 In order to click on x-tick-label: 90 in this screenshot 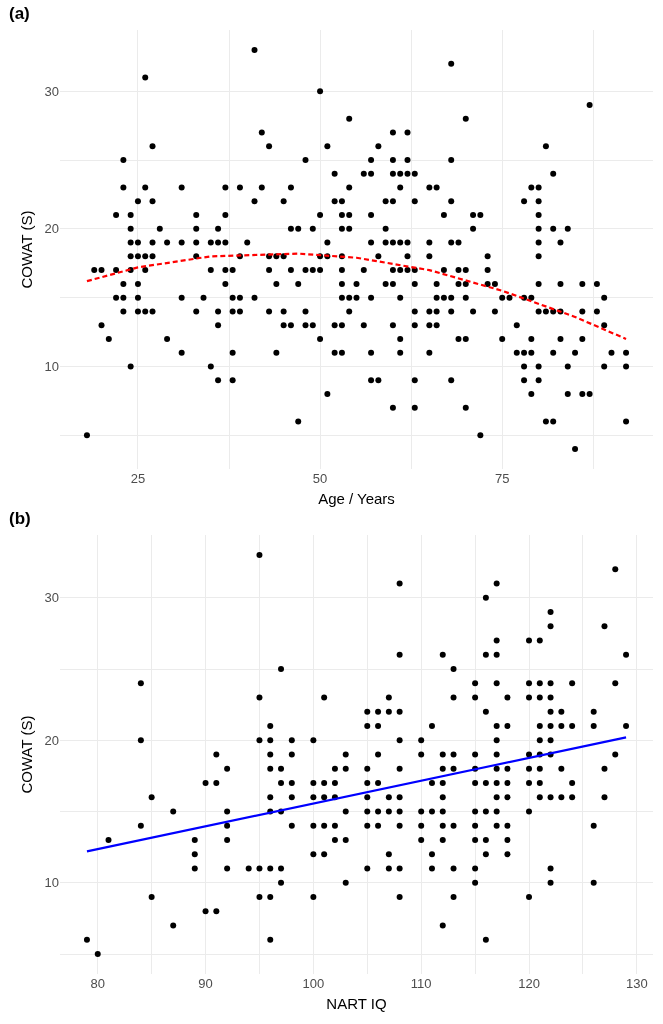, I will do `click(205, 983)`.